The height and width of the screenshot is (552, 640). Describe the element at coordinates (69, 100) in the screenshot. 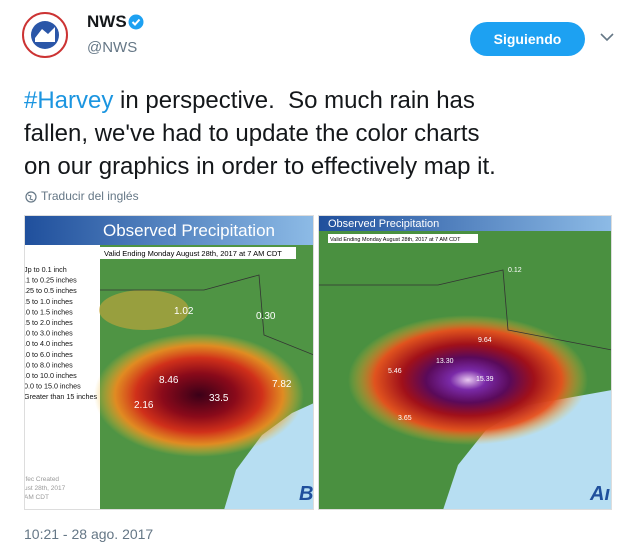

I see `hashtag: #Harvey` at that location.